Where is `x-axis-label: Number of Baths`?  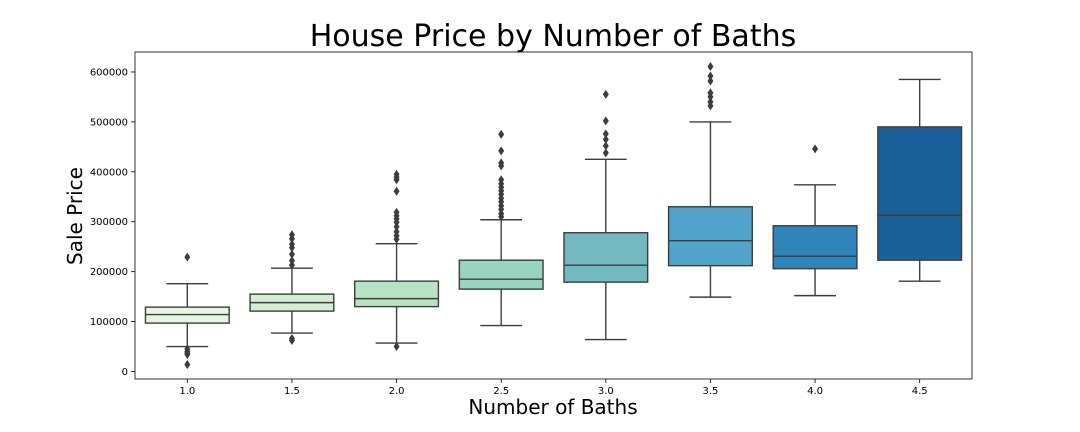
x-axis-label: Number of Baths is located at coordinates (552, 407).